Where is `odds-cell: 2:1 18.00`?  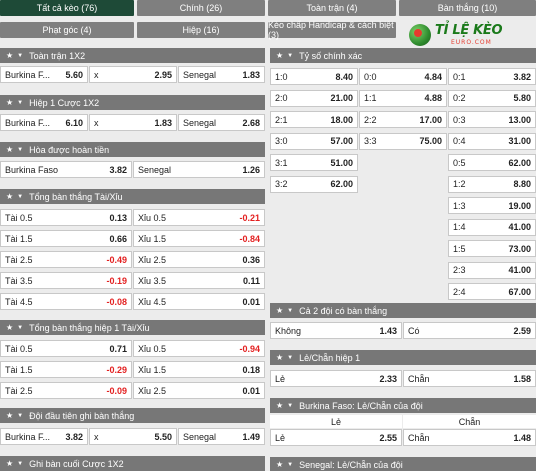 odds-cell: 2:1 18.00 is located at coordinates (314, 119).